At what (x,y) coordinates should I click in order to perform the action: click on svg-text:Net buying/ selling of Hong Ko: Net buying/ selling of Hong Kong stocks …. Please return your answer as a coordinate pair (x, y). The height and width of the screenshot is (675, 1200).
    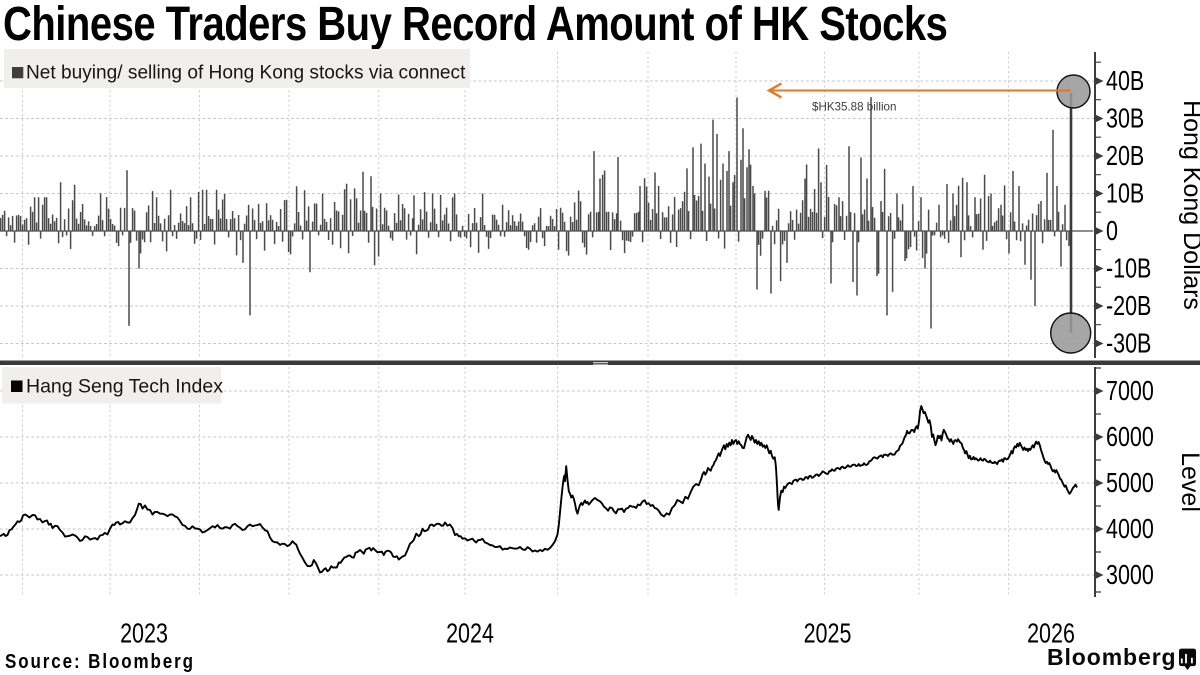
    Looking at the image, I should click on (246, 73).